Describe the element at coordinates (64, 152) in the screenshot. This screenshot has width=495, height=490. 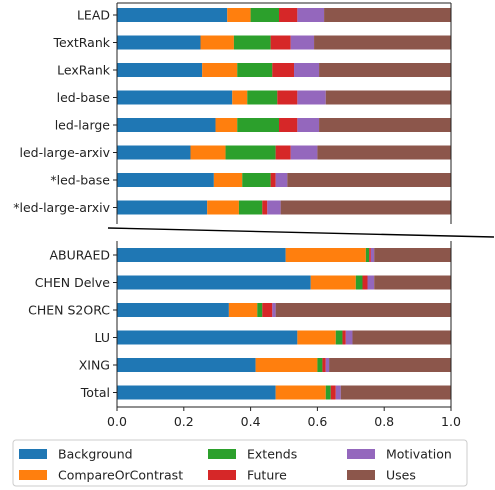
I see `y-tick-label: led-large-arxiv` at that location.